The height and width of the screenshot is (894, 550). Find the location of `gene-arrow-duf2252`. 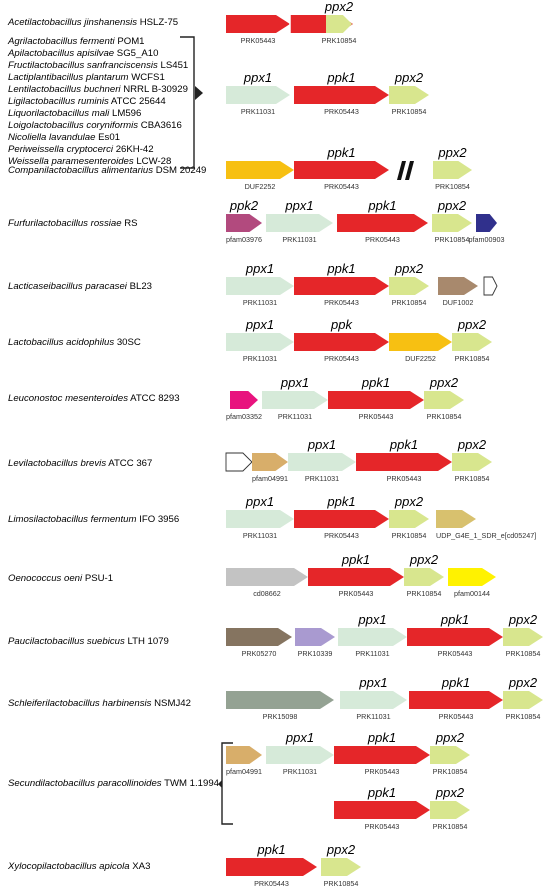

gene-arrow-duf2252 is located at coordinates (260, 170).